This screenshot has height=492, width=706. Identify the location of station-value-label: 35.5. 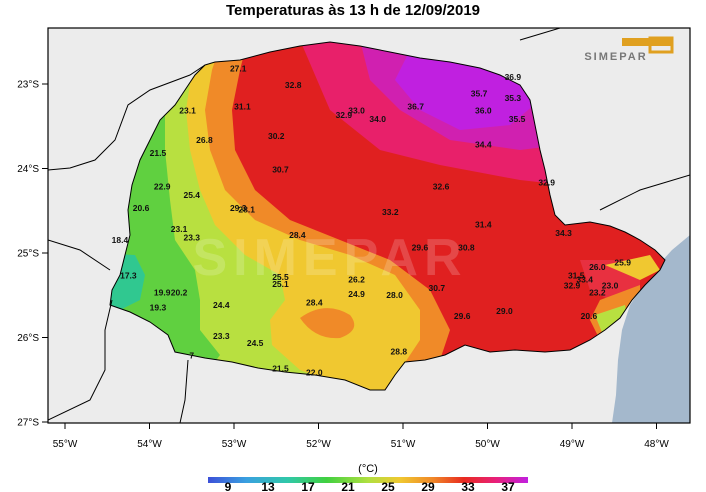
(517, 119).